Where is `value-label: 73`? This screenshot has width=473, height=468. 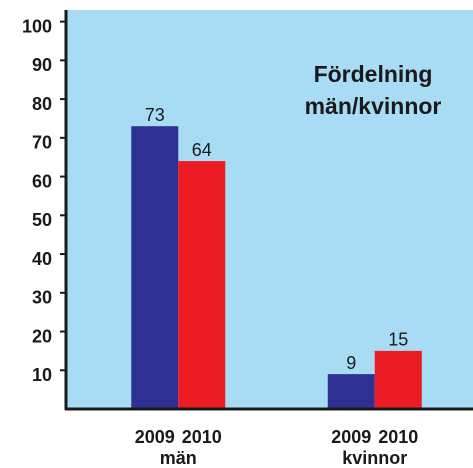 value-label: 73 is located at coordinates (155, 115).